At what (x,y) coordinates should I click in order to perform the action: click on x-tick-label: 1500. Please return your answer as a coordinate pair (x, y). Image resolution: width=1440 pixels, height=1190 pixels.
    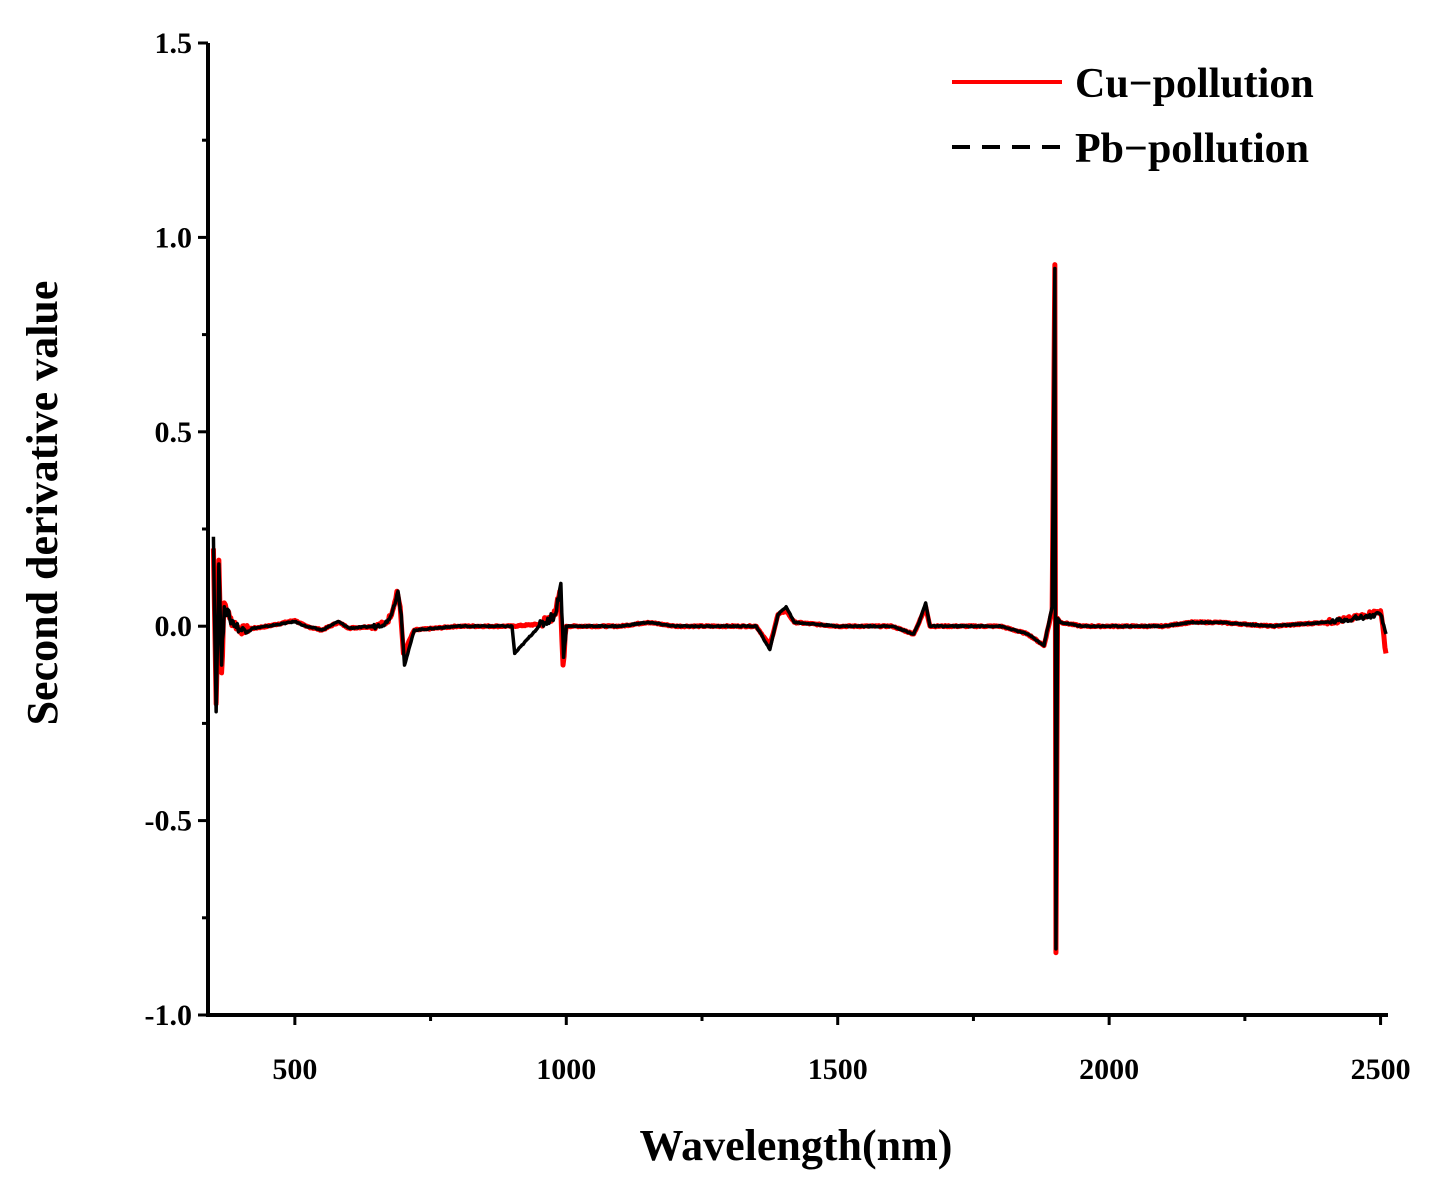
    Looking at the image, I should click on (838, 1069).